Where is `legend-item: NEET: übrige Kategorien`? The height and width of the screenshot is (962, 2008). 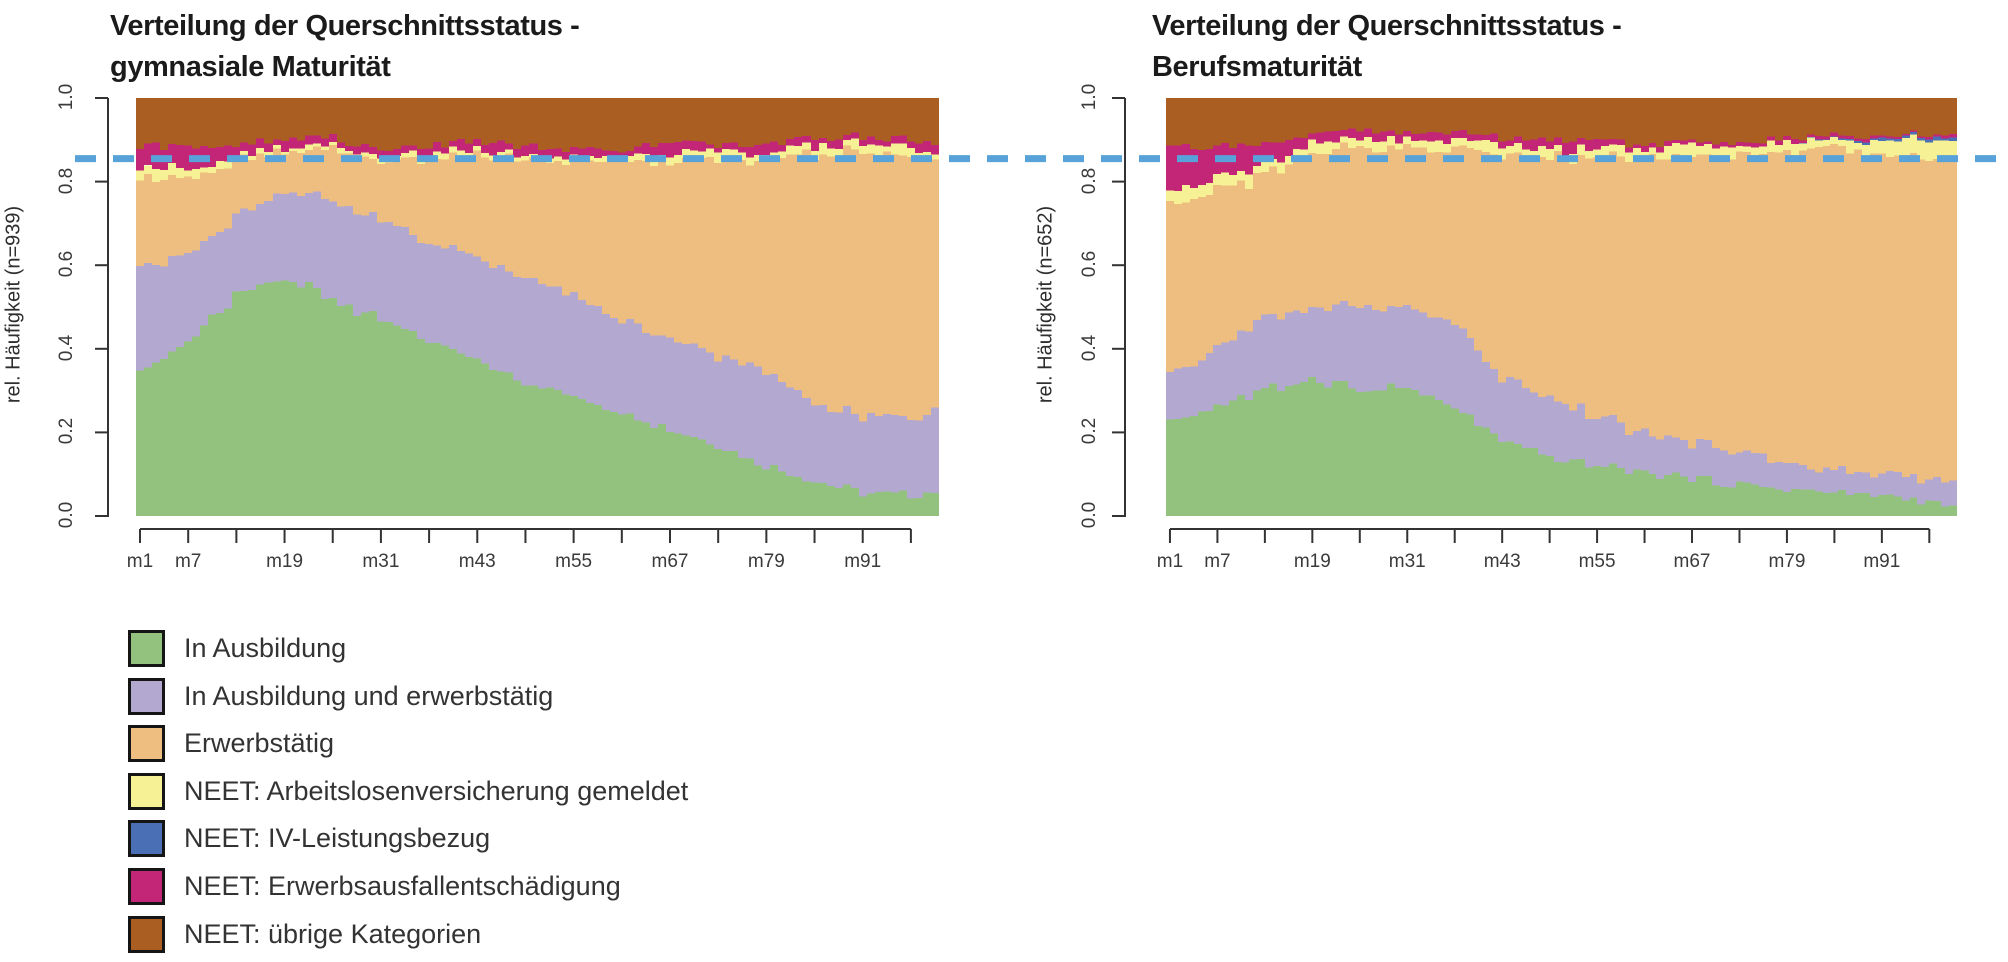 legend-item: NEET: übrige Kategorien is located at coordinates (305, 934).